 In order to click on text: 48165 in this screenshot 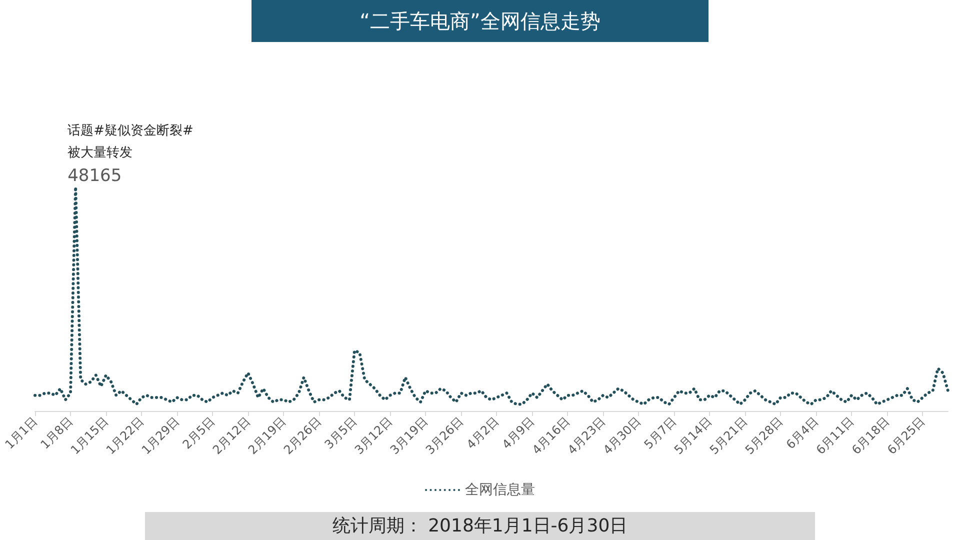, I will do `click(95, 176)`.